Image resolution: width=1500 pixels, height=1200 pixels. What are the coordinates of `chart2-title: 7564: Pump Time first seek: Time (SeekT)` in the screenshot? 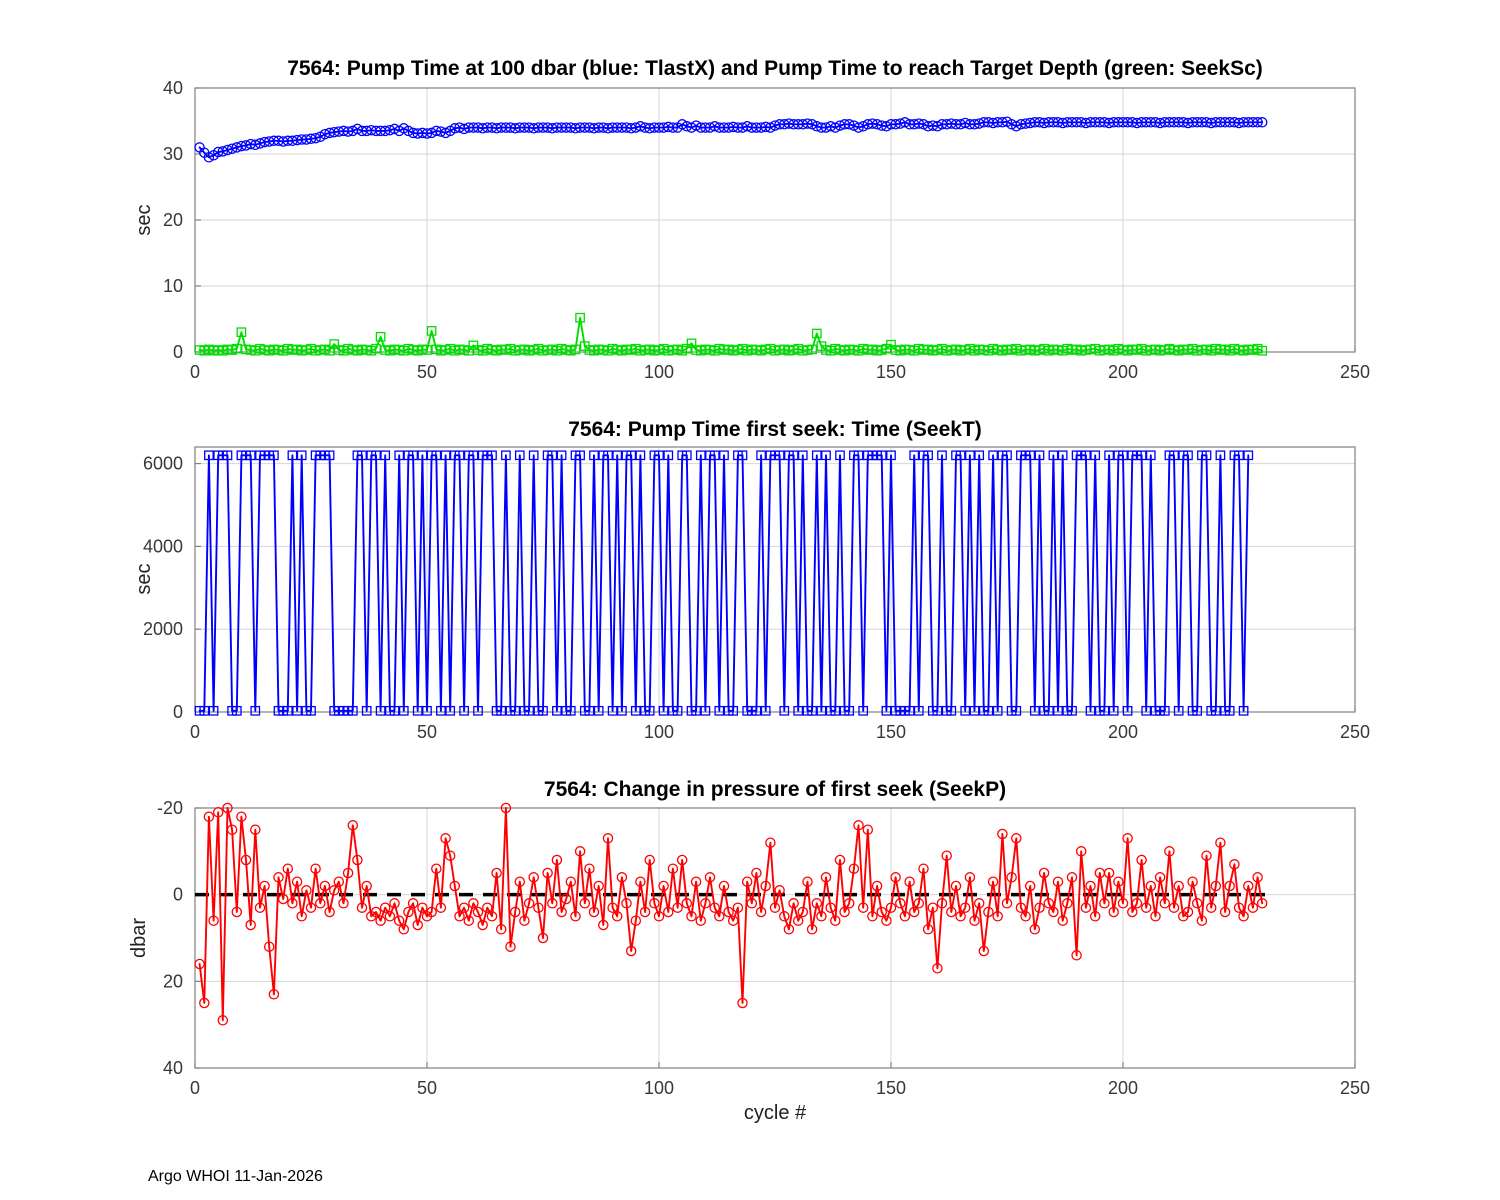 It's located at (775, 429).